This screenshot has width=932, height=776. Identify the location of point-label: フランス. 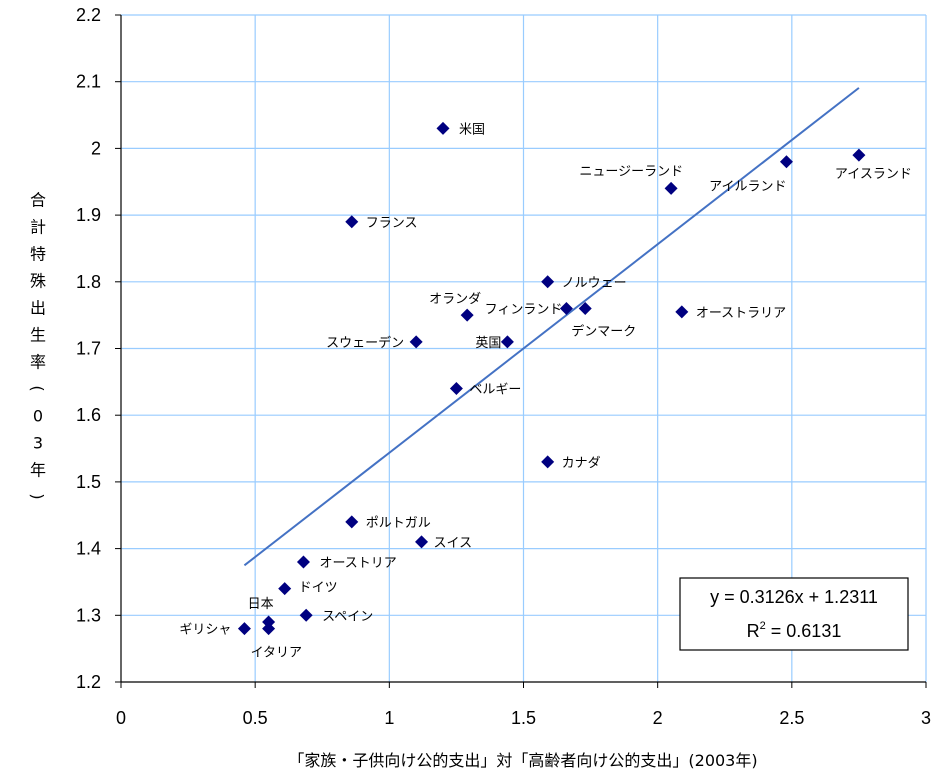
(392, 223).